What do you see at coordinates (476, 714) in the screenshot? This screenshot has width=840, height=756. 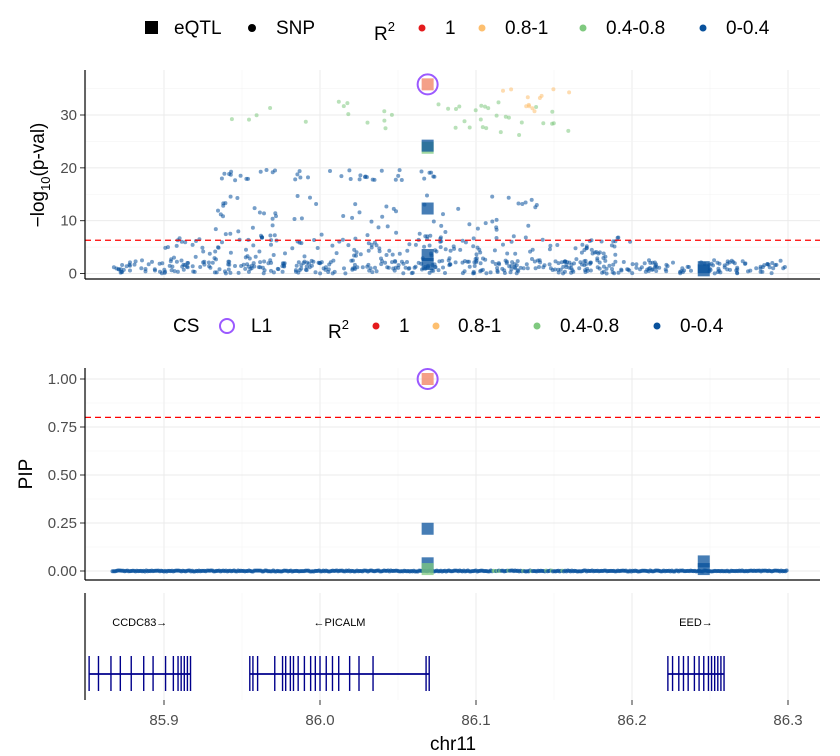 I see `gene-track-x-ticks: 85.9 86.0 86.1 86.2 86.3` at bounding box center [476, 714].